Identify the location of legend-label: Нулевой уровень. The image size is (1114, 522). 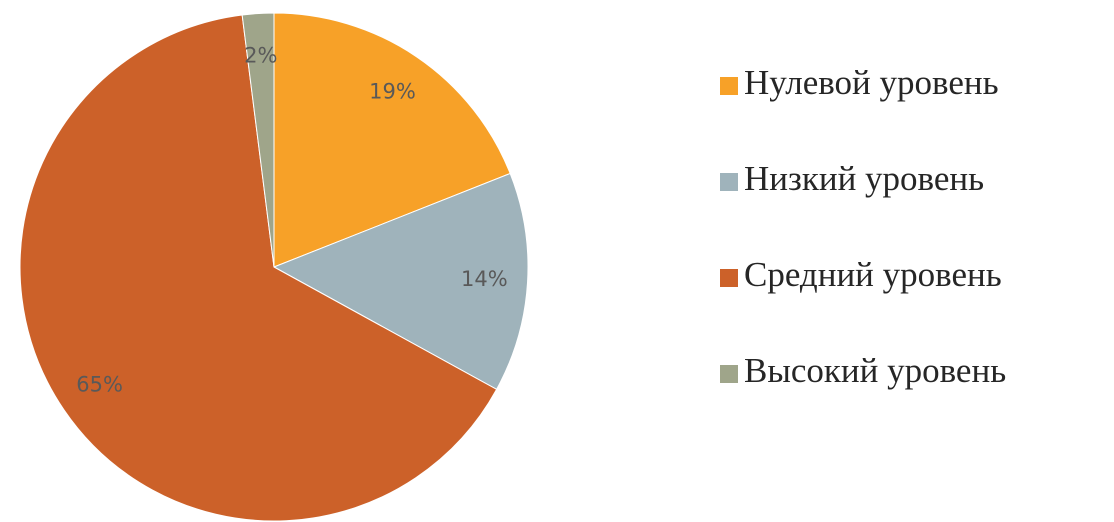
(871, 82).